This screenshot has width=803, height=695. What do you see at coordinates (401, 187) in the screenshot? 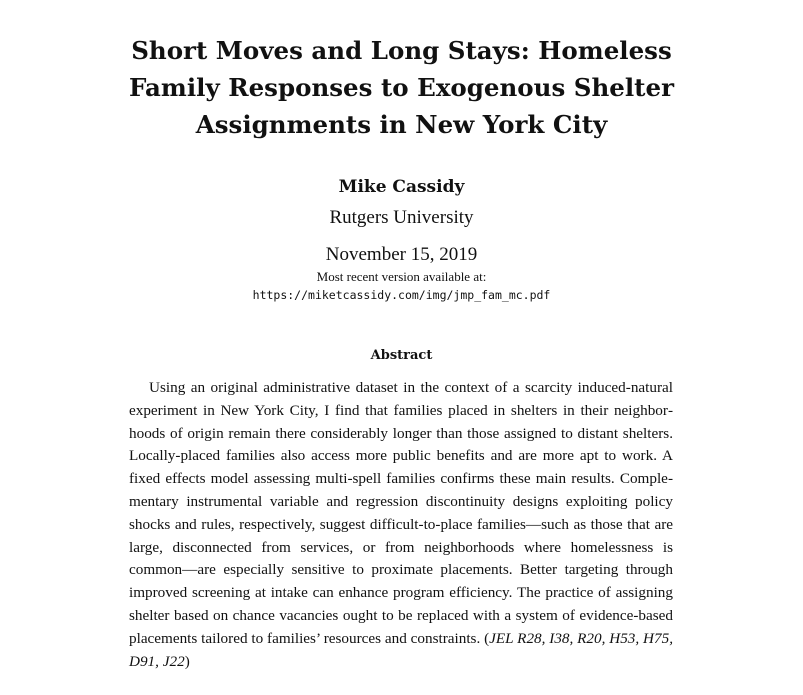
I see `author-name: Mike Cassidy` at bounding box center [401, 187].